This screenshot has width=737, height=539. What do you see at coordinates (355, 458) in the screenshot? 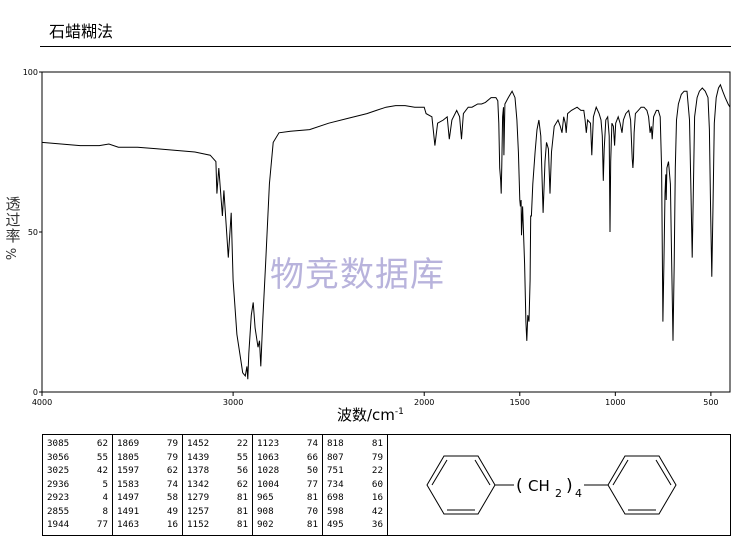
I see `peak-row: 807 79` at bounding box center [355, 458].